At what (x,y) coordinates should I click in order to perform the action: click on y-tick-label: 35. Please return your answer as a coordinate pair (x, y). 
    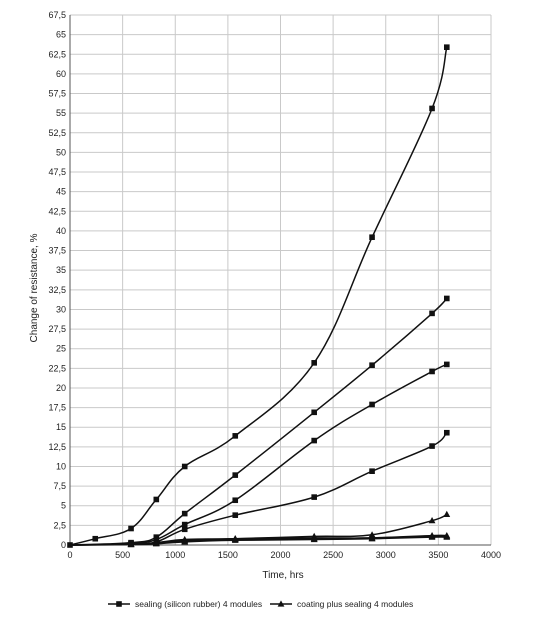
    Looking at the image, I should click on (61, 270).